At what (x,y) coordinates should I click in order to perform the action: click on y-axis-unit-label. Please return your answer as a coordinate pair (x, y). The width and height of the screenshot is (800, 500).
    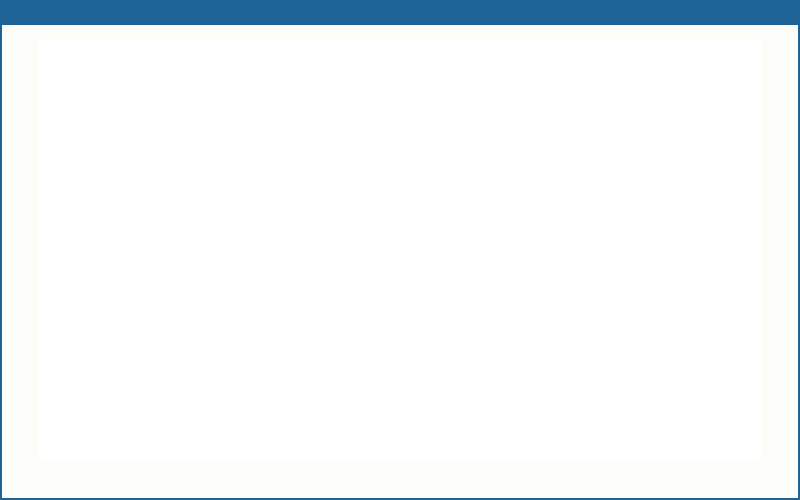
    Looking at the image, I should click on (18, 70).